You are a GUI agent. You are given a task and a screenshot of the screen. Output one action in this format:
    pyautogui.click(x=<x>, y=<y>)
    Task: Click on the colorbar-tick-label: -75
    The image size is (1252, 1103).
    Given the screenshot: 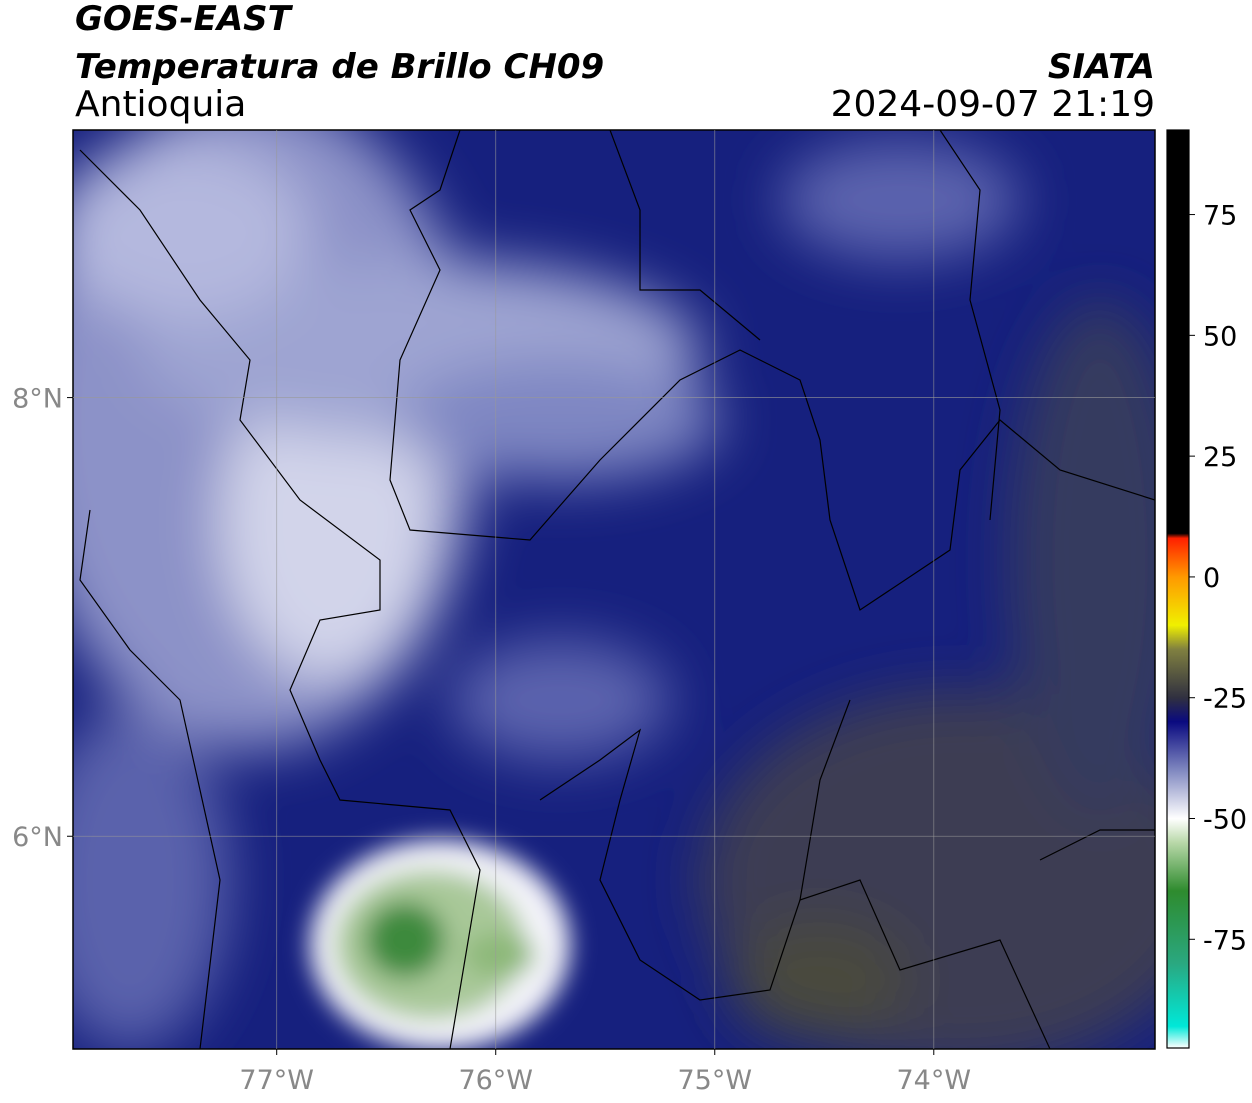 What is the action you would take?
    pyautogui.click(x=1225, y=940)
    